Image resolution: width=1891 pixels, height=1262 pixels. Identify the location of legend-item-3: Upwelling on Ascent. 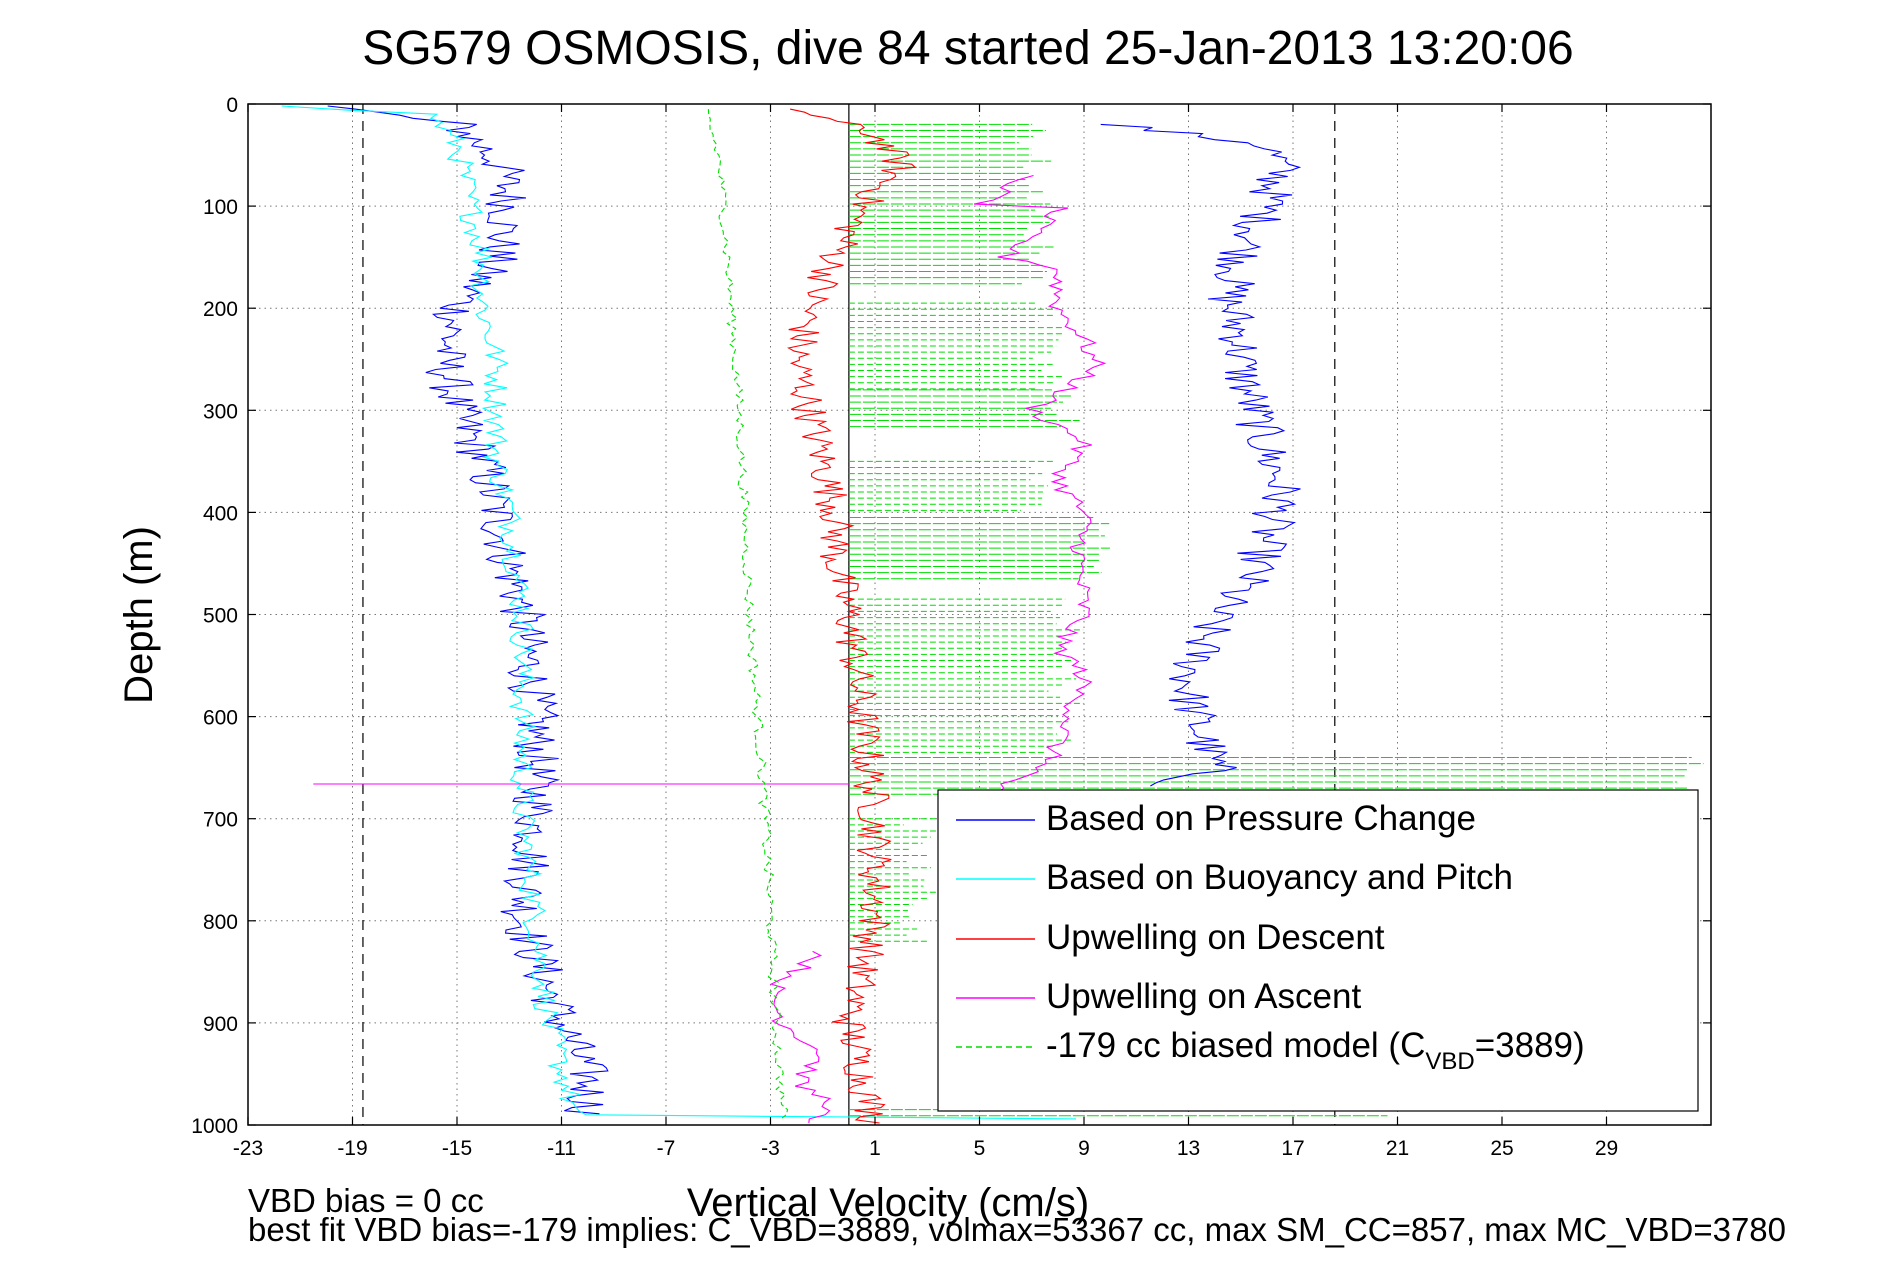
(1158, 996).